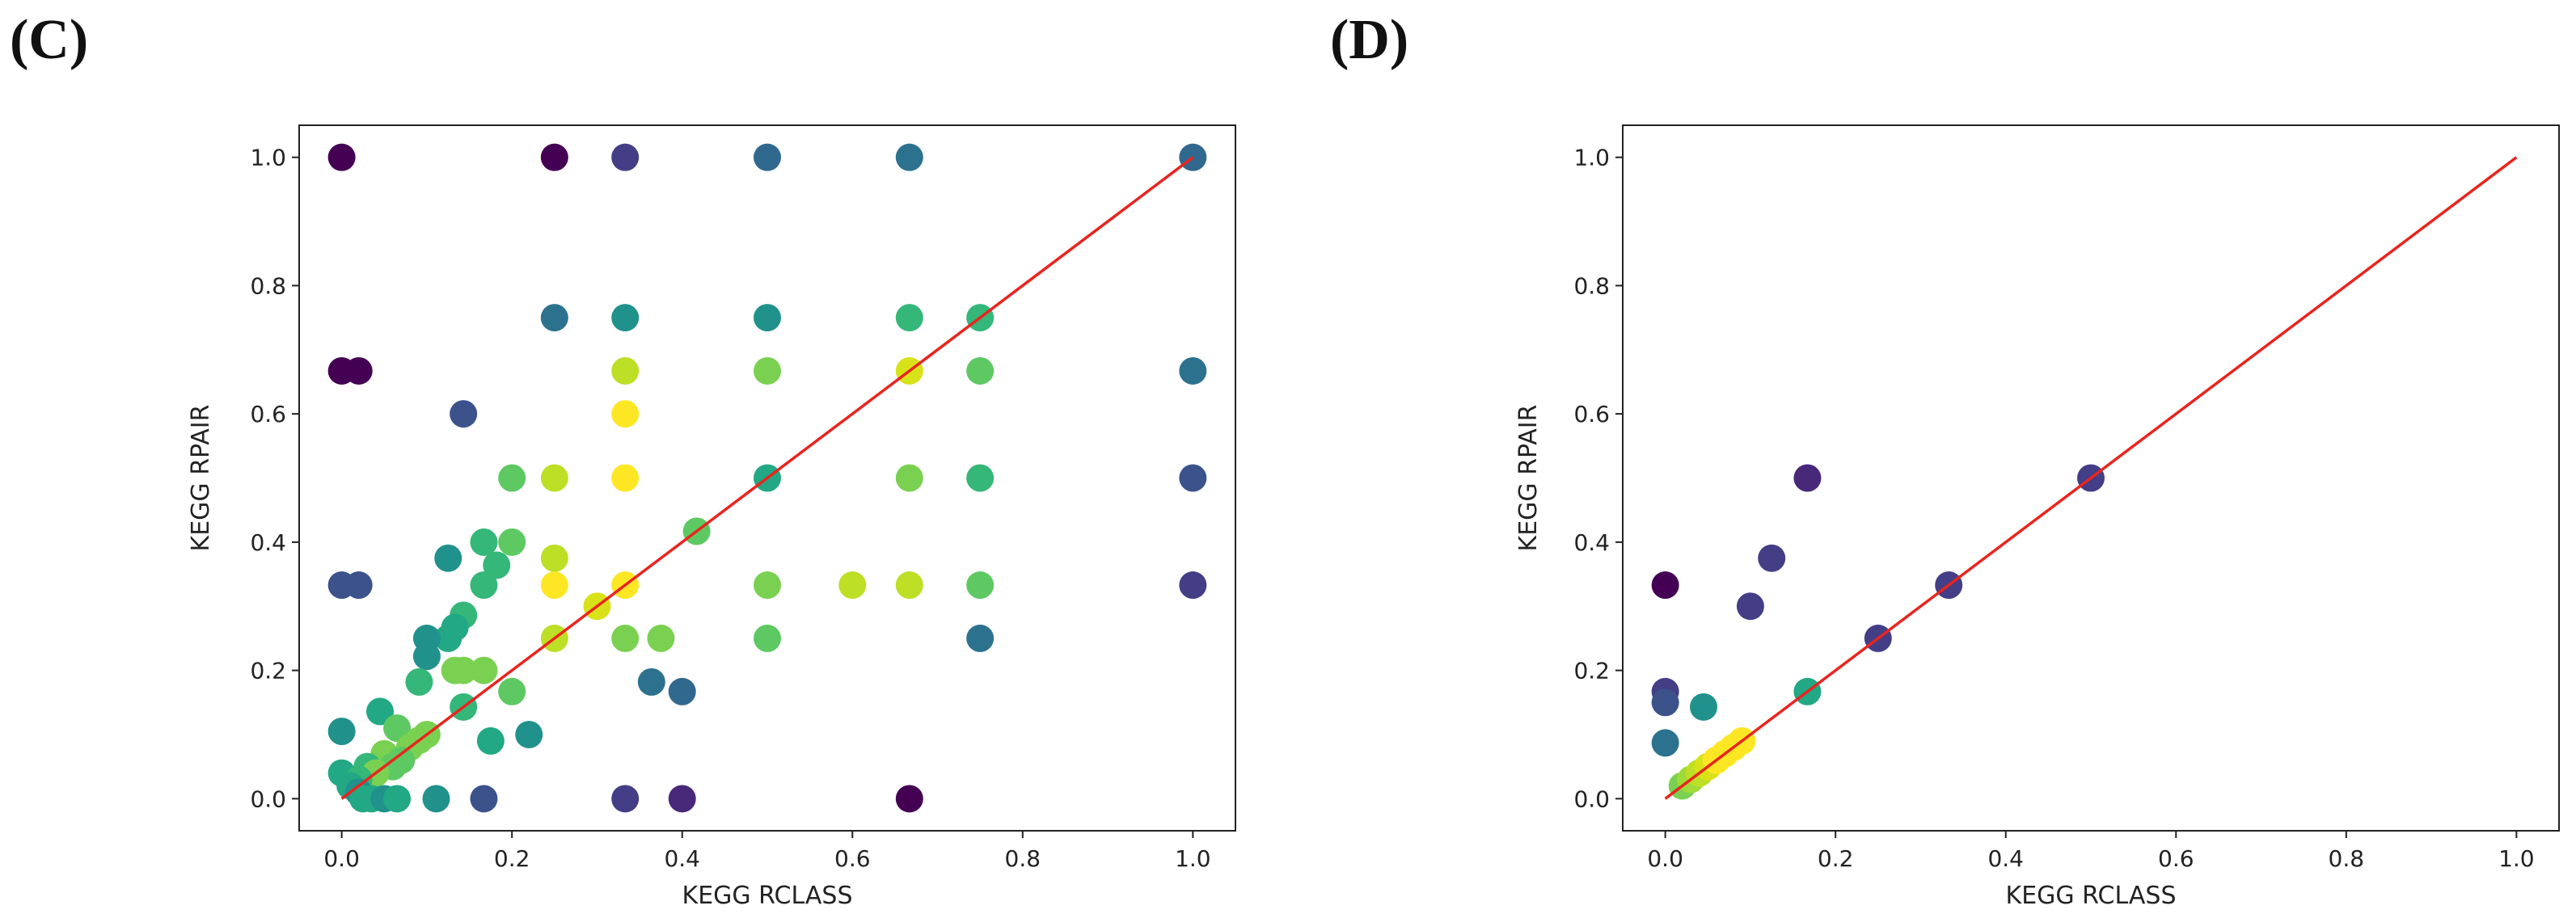 The width and height of the screenshot is (2576, 914). Describe the element at coordinates (1369, 40) in the screenshot. I see `panel-label-d: (D)` at that location.